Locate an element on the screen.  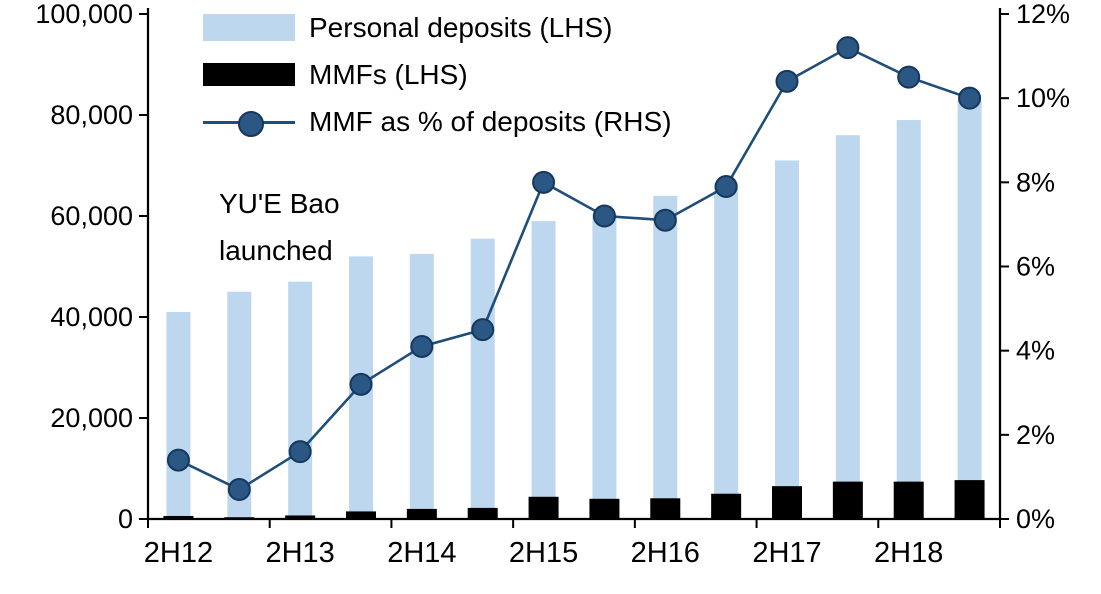
legend-item-mmf-percent: MMF as % of deposits (RHS) is located at coordinates (437, 121).